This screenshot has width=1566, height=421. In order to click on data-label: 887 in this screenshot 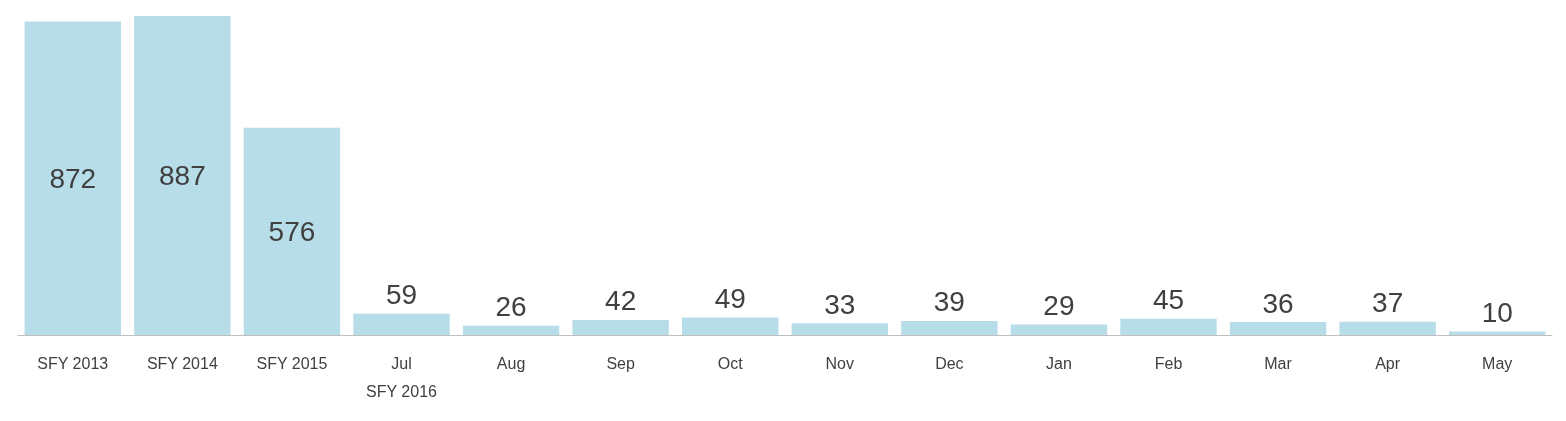, I will do `click(182, 175)`.